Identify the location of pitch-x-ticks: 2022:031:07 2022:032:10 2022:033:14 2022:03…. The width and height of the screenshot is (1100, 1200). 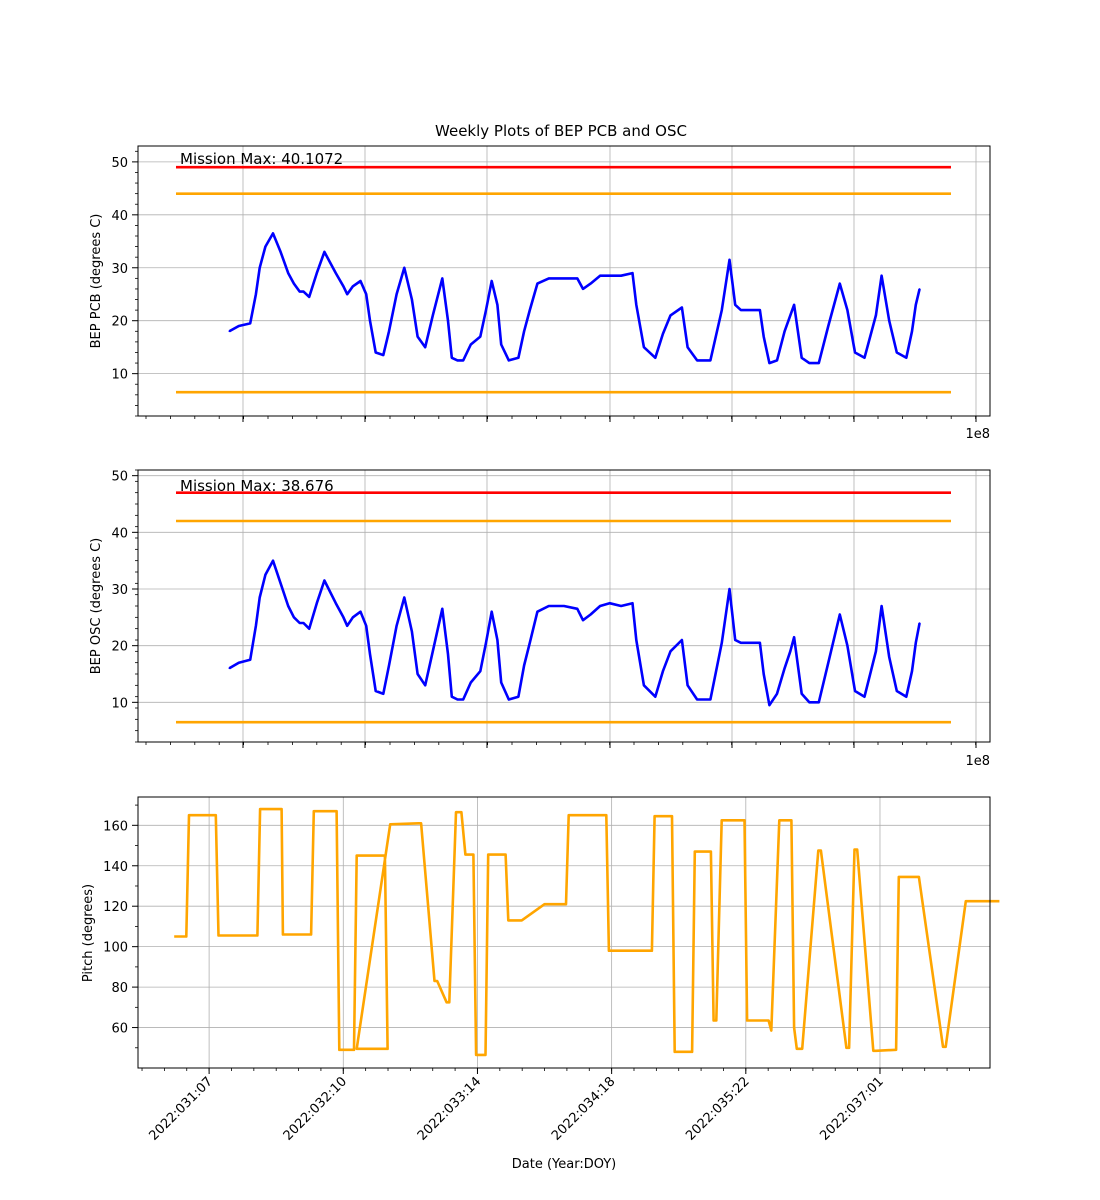
(555, 1106).